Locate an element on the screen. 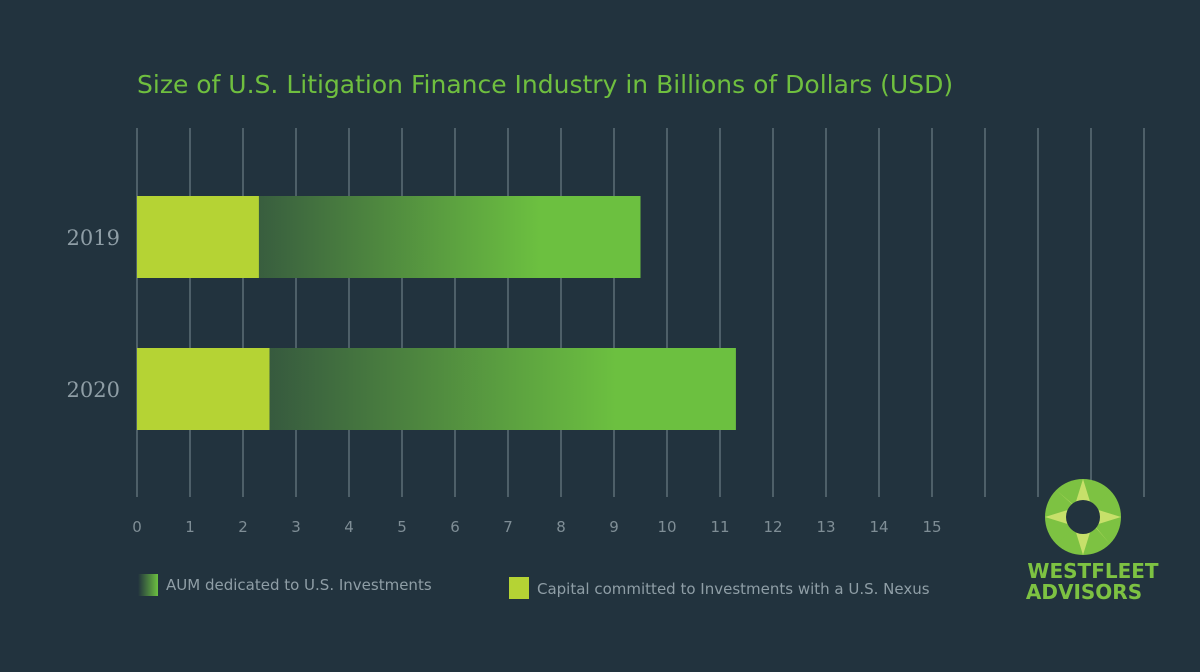 The width and height of the screenshot is (1200, 672). legend-swatch-aum is located at coordinates (148, 585).